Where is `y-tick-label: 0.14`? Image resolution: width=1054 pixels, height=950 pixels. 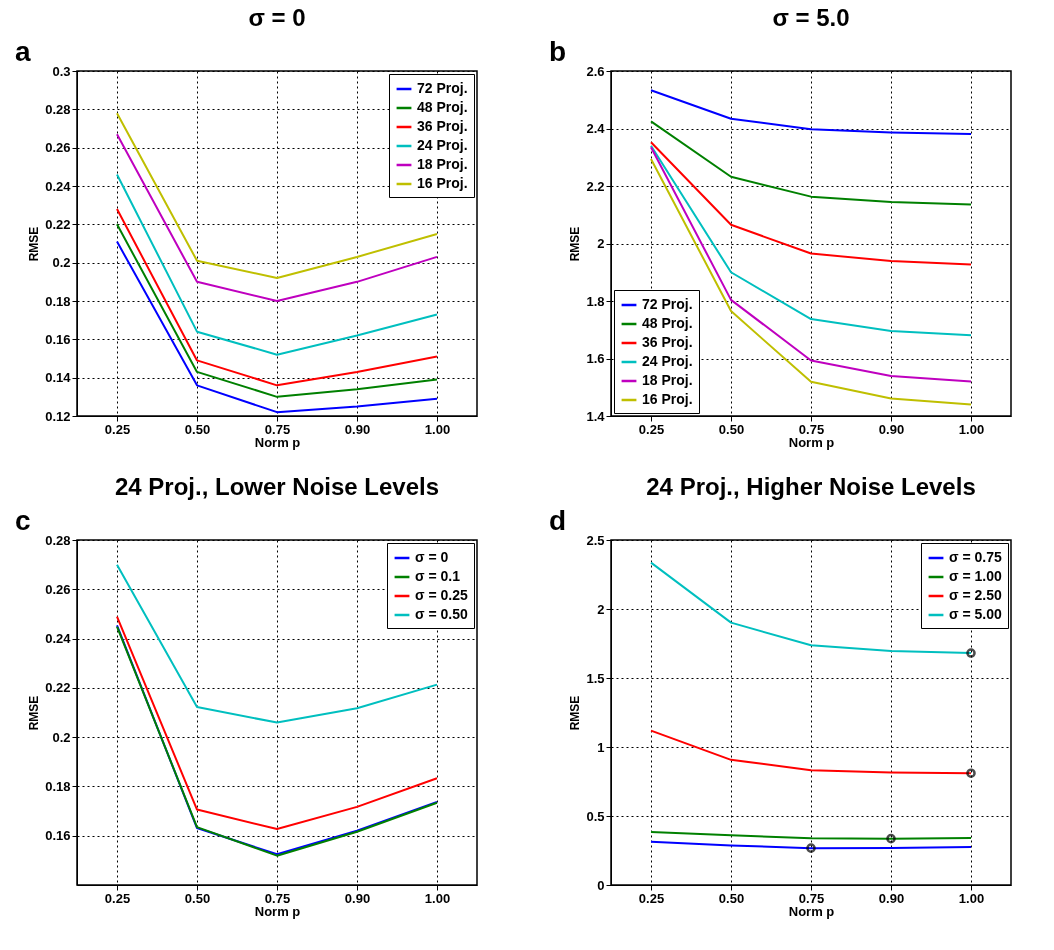
y-tick-label: 0.14 is located at coordinates (58, 378).